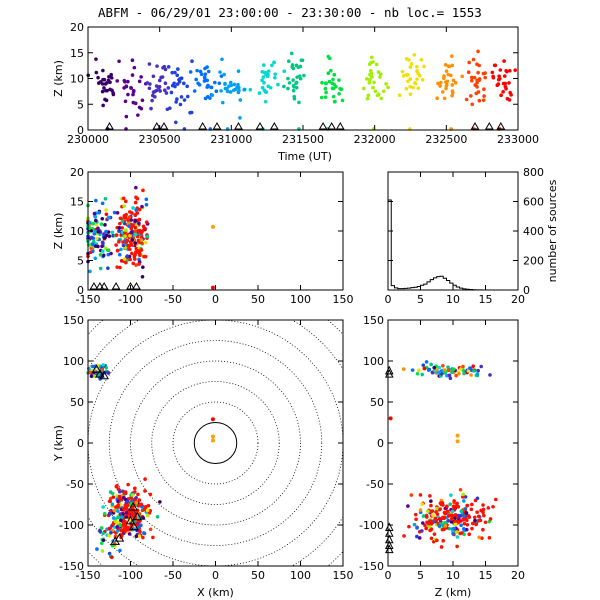 The image size is (600, 600). Describe the element at coordinates (77, 79) in the screenshot. I see `y-tick-label: 10` at that location.